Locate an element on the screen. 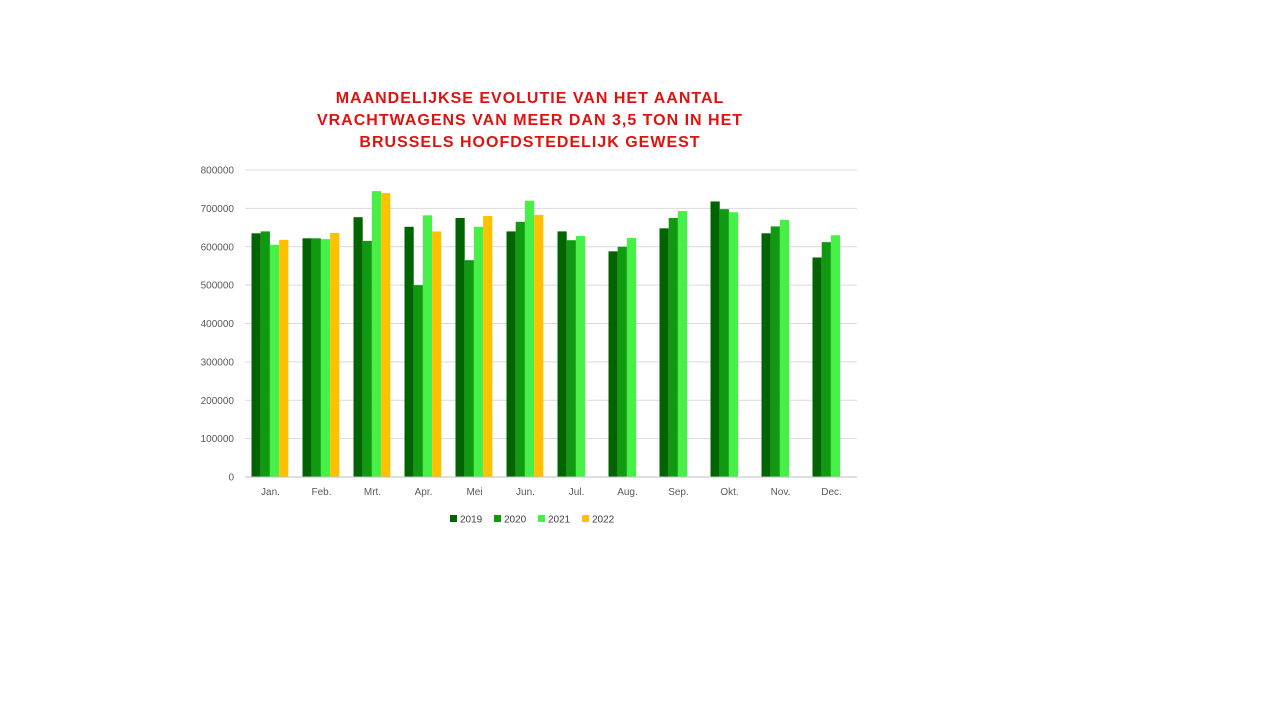  x-tick-label: Dec. is located at coordinates (831, 492).